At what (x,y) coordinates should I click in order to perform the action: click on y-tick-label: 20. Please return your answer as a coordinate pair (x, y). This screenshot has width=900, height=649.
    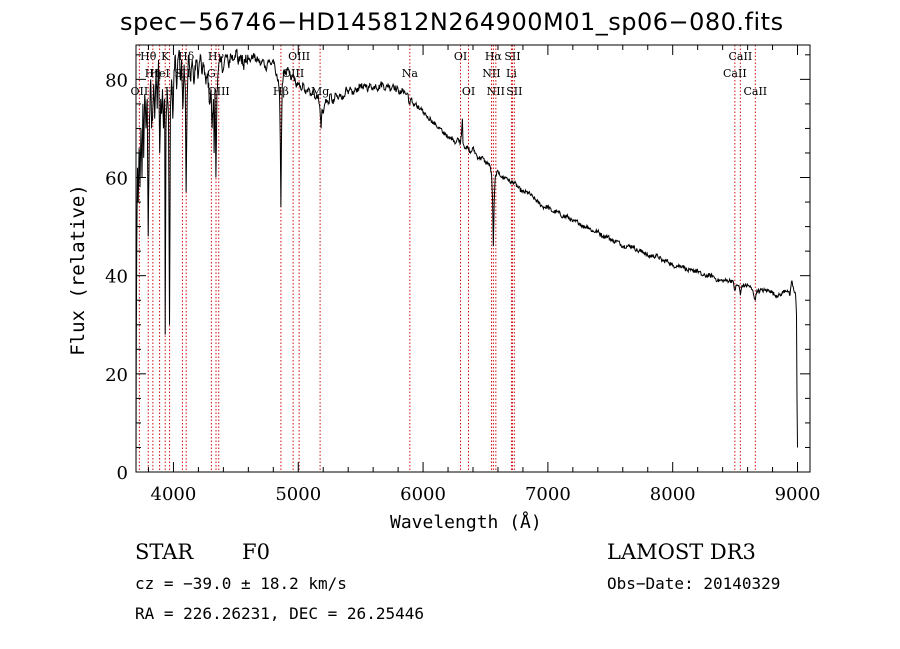
    Looking at the image, I should click on (116, 375).